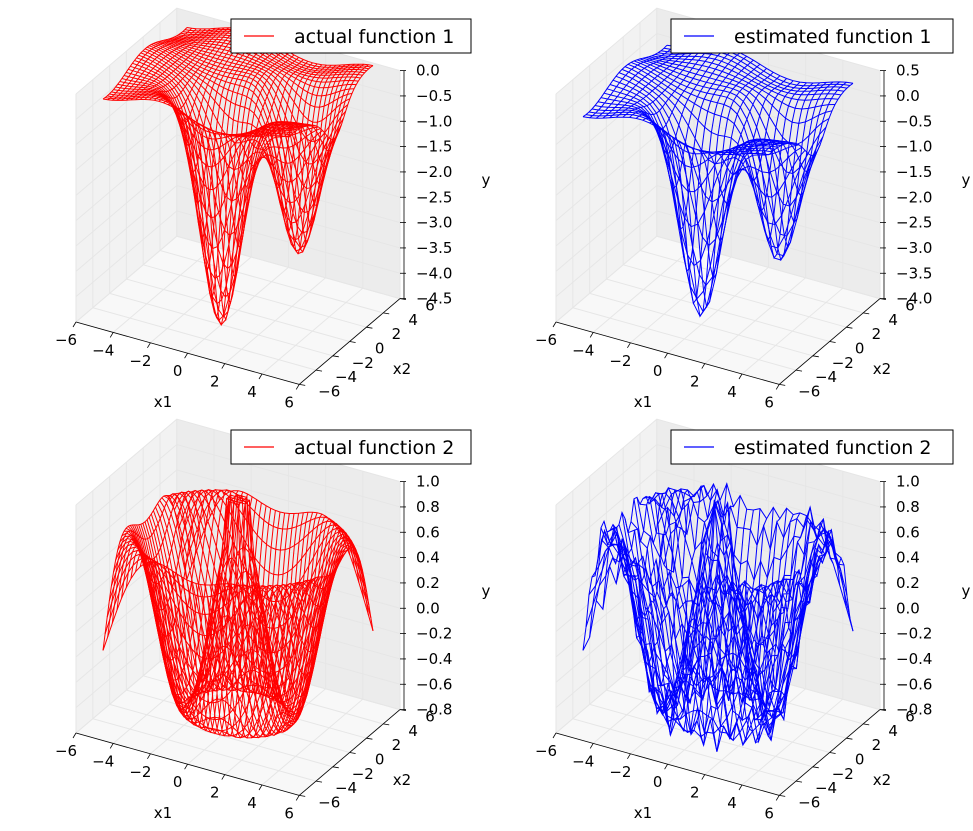 This screenshot has width=973, height=831. What do you see at coordinates (434, 147) in the screenshot?
I see `z-tick-label: −1.5` at bounding box center [434, 147].